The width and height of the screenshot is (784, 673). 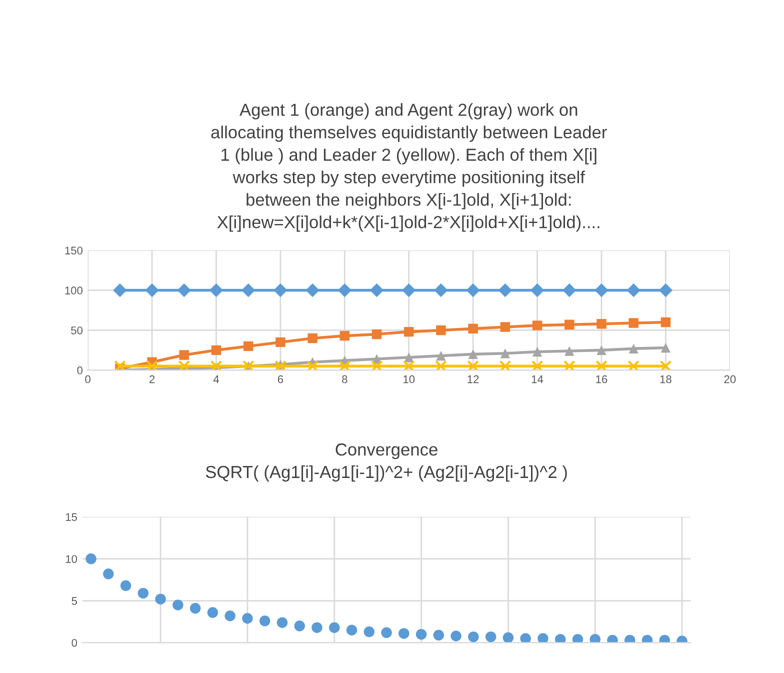 I want to click on y-tick-label: 50, so click(x=77, y=330).